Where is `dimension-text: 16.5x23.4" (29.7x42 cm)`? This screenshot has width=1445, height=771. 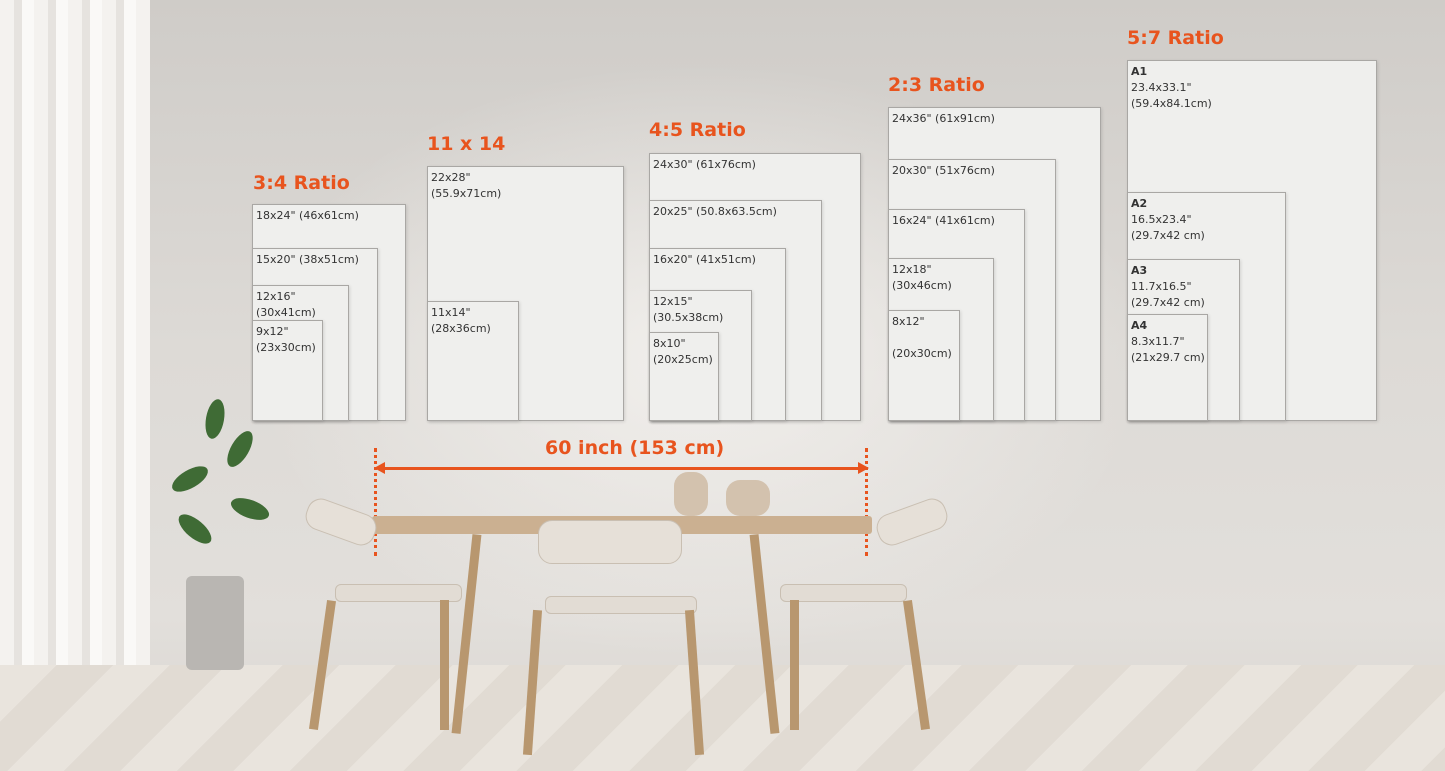
dimension-text: 16.5x23.4" (29.7x42 cm) is located at coordinates (1168, 227).